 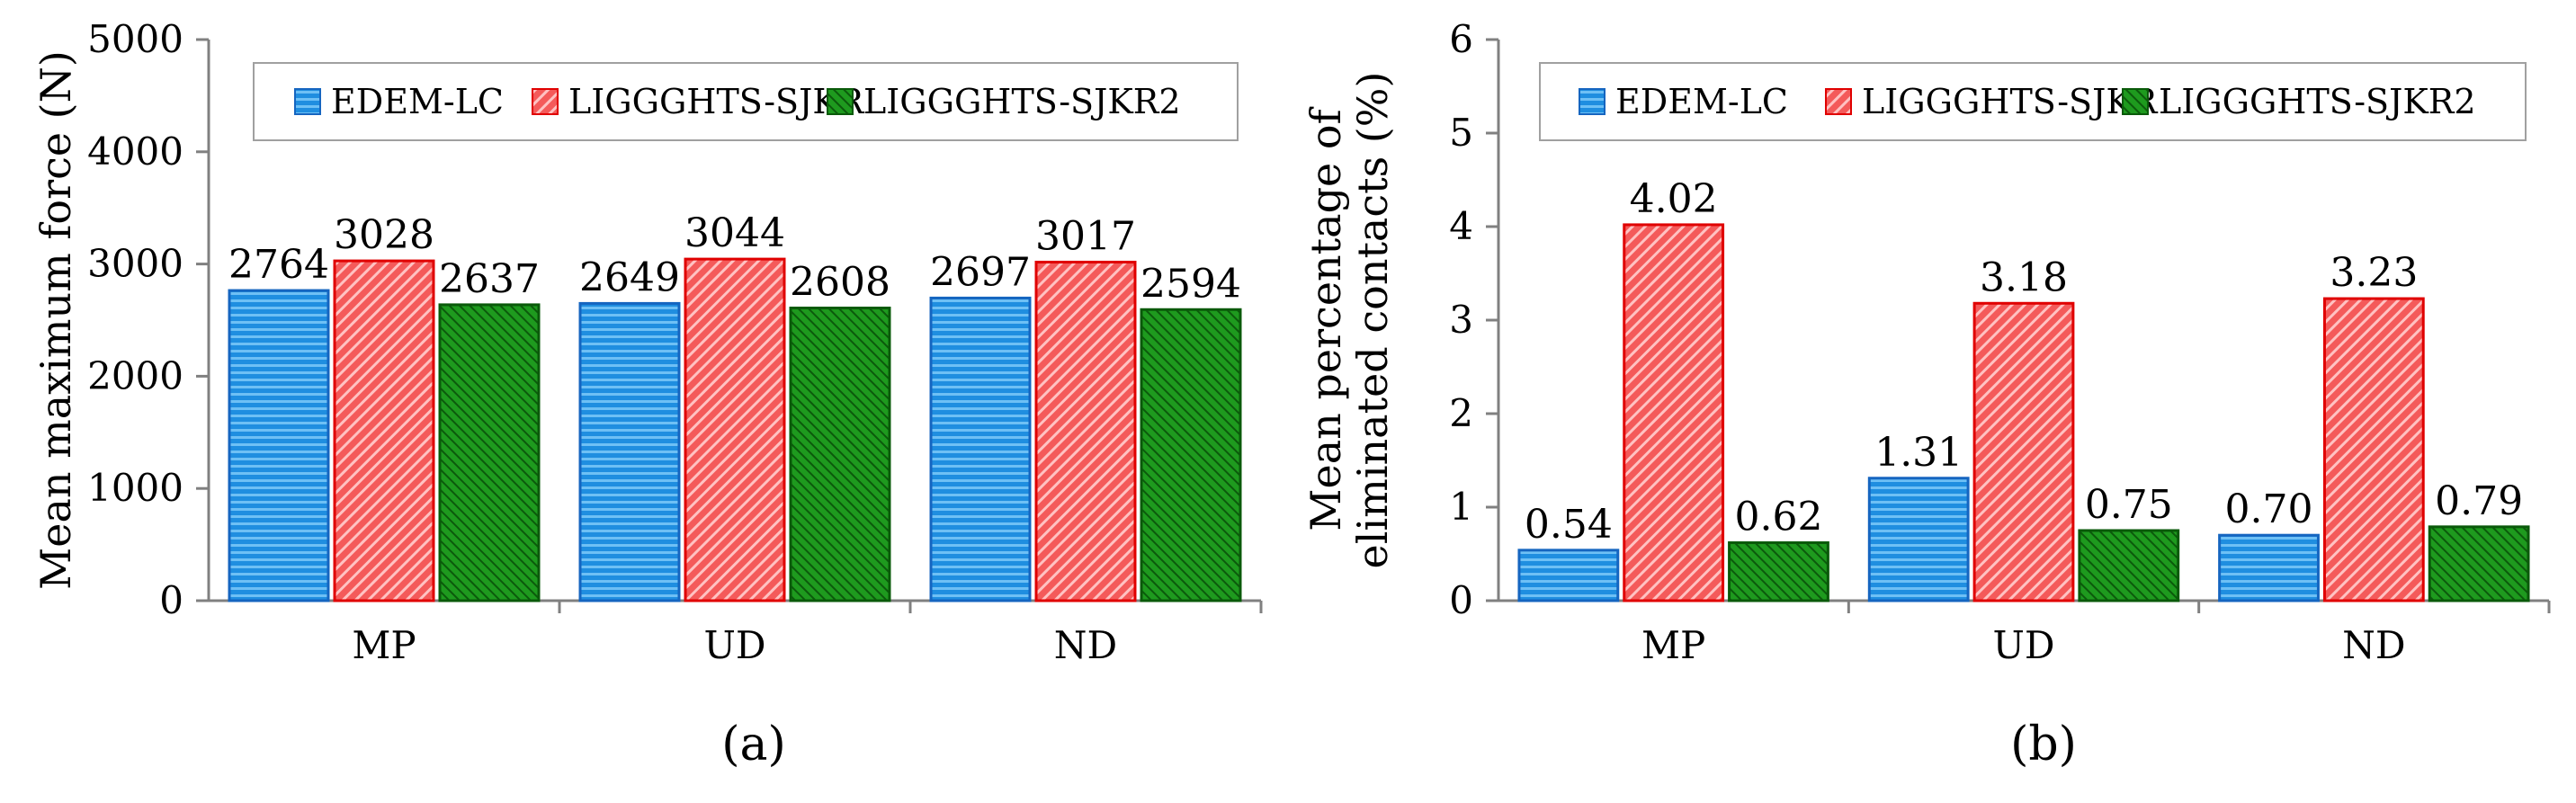 I want to click on data-label: 0.70, so click(x=2269, y=509).